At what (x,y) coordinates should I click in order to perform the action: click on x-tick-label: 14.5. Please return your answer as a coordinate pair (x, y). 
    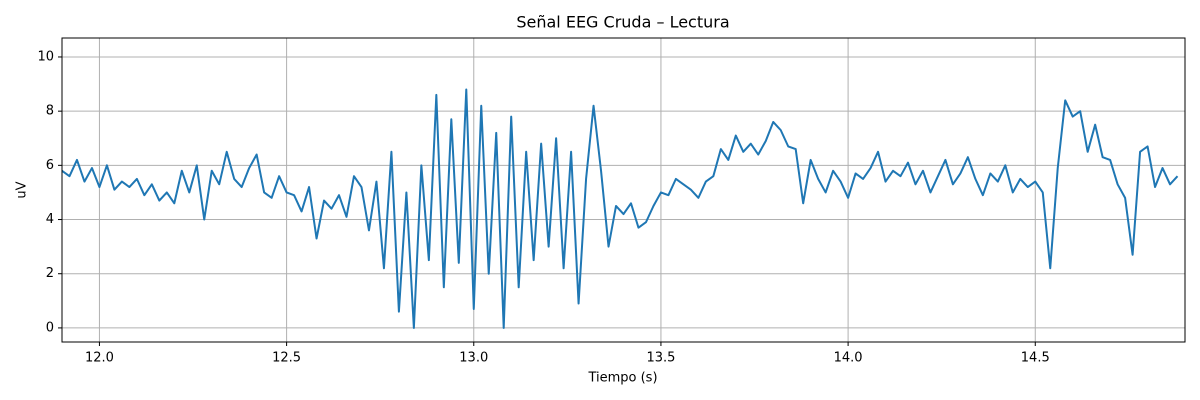
    Looking at the image, I should click on (1035, 358).